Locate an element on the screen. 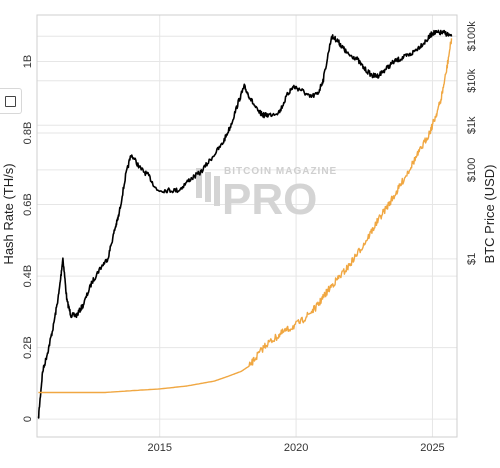 This screenshot has width=500, height=468. y-left-tick-label-1: 0.2B is located at coordinates (28, 347).